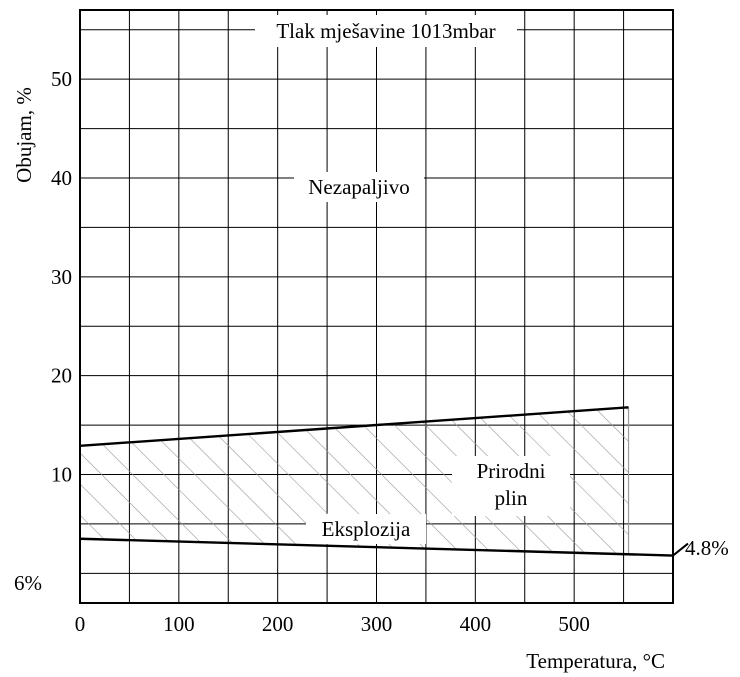 The width and height of the screenshot is (740, 677). I want to click on x-tick-label: 200, so click(278, 624).